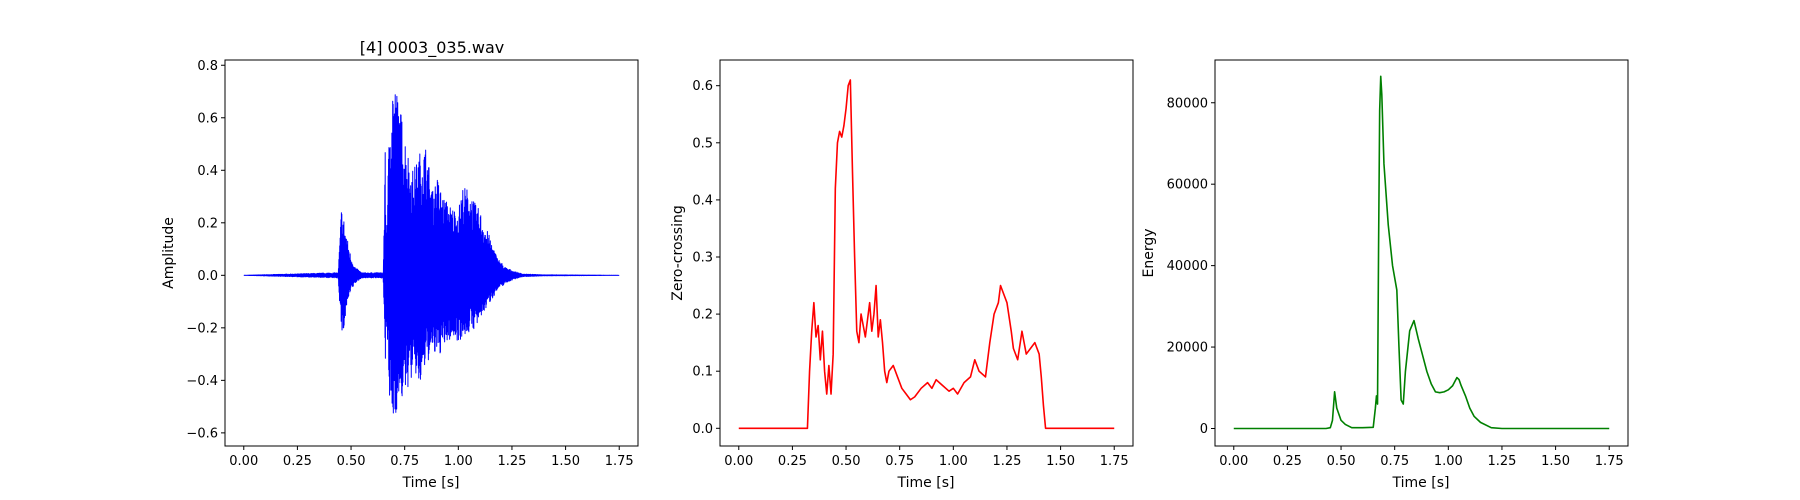 This screenshot has width=1800, height=500. What do you see at coordinates (1501, 461) in the screenshot?
I see `energy-x-tick-label: 1.25` at bounding box center [1501, 461].